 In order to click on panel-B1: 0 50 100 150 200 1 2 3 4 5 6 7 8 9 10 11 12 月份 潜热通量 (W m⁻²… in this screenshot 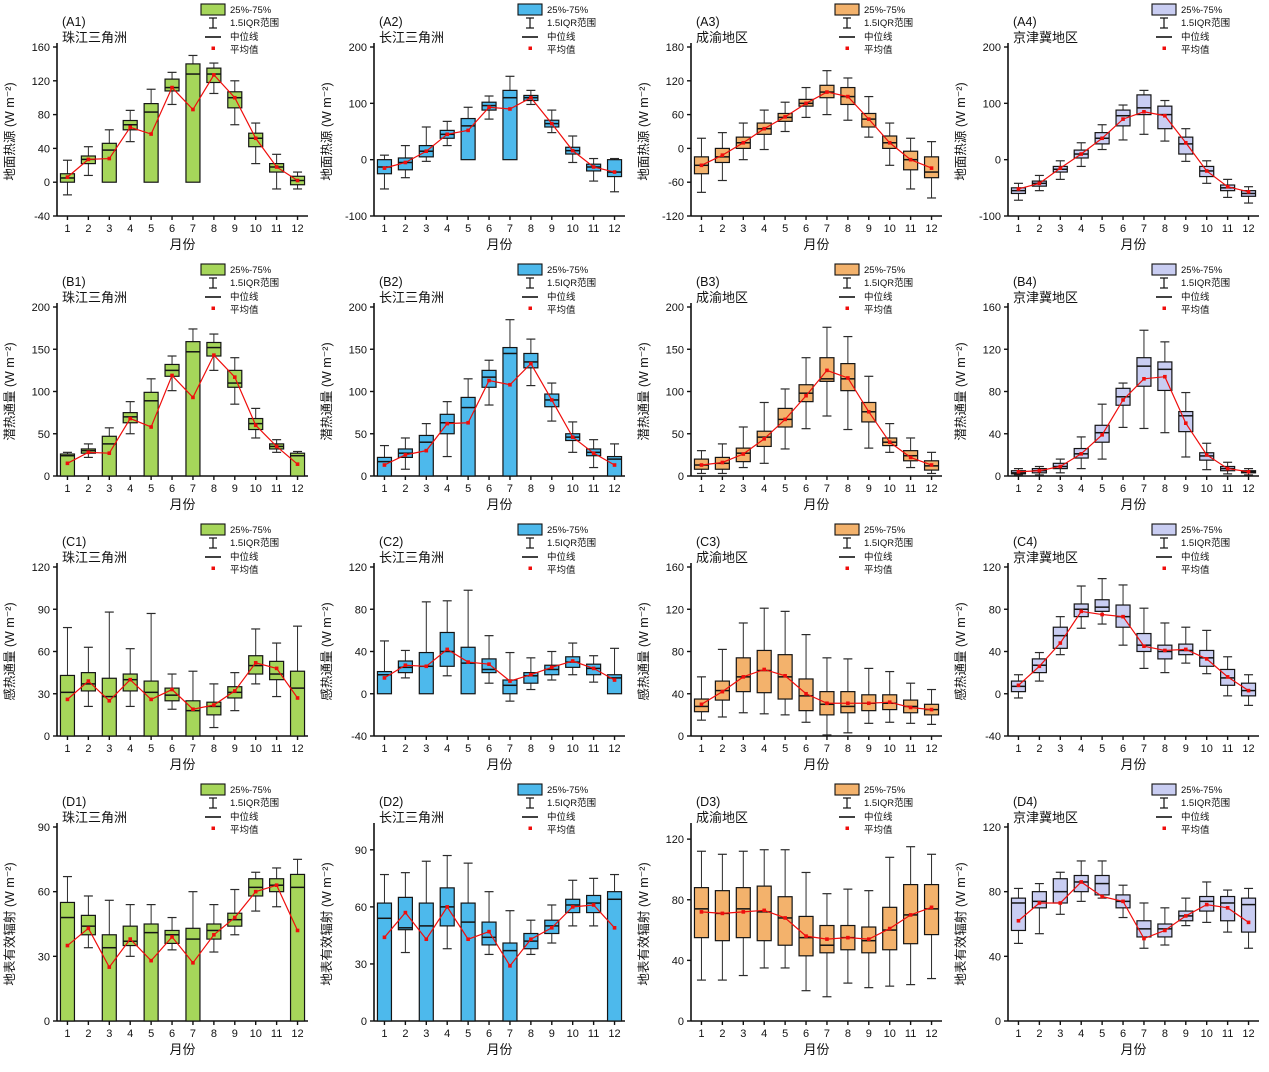, I will do `click(158, 390)`.